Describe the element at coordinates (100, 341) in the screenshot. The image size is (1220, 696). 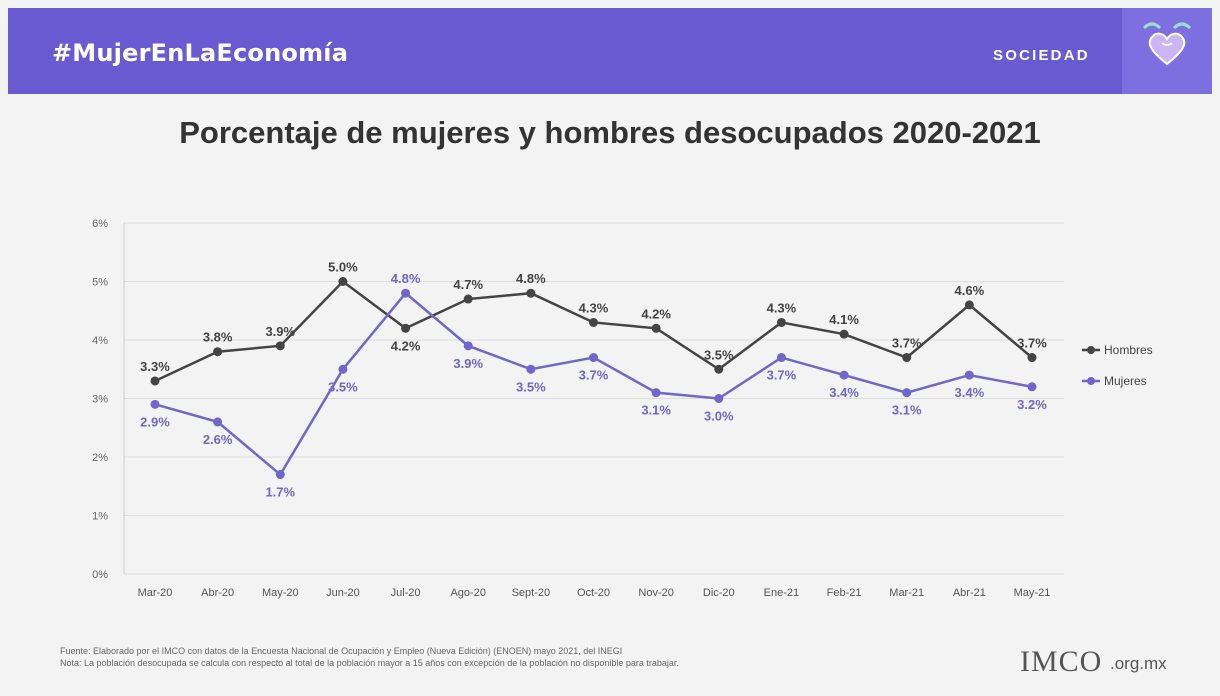
I see `y-tick-label: 4%` at that location.